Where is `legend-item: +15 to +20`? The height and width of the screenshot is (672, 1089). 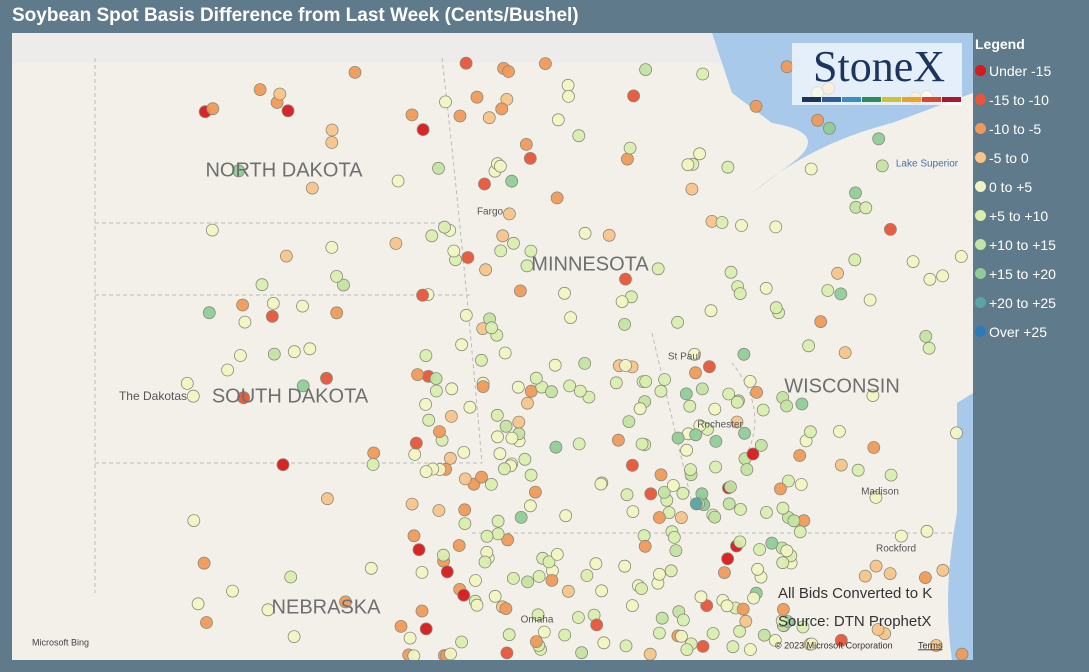
legend-item: +15 to +20 is located at coordinates (1015, 273).